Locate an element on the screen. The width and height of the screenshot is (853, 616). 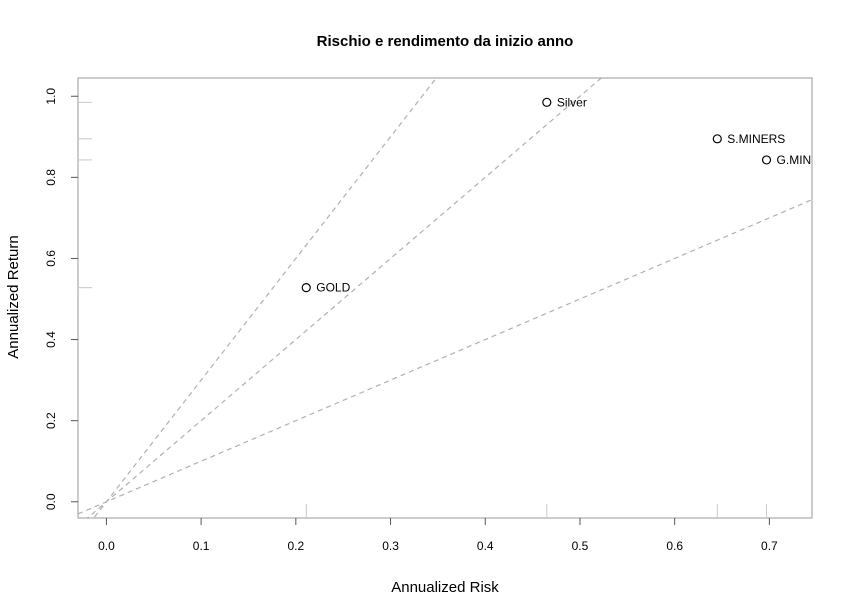
y-tick-label: 0.6 is located at coordinates (51, 258).